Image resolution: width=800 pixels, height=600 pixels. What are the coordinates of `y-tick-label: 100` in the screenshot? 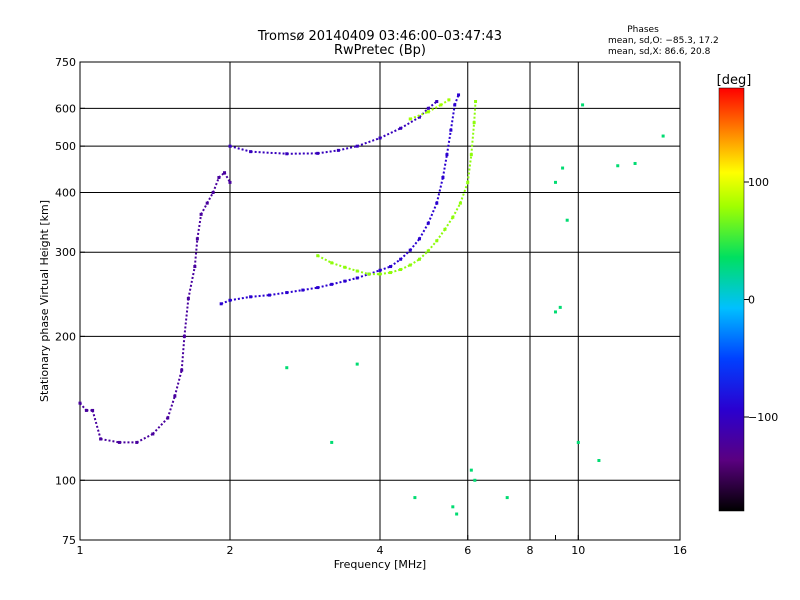 It's located at (65, 480).